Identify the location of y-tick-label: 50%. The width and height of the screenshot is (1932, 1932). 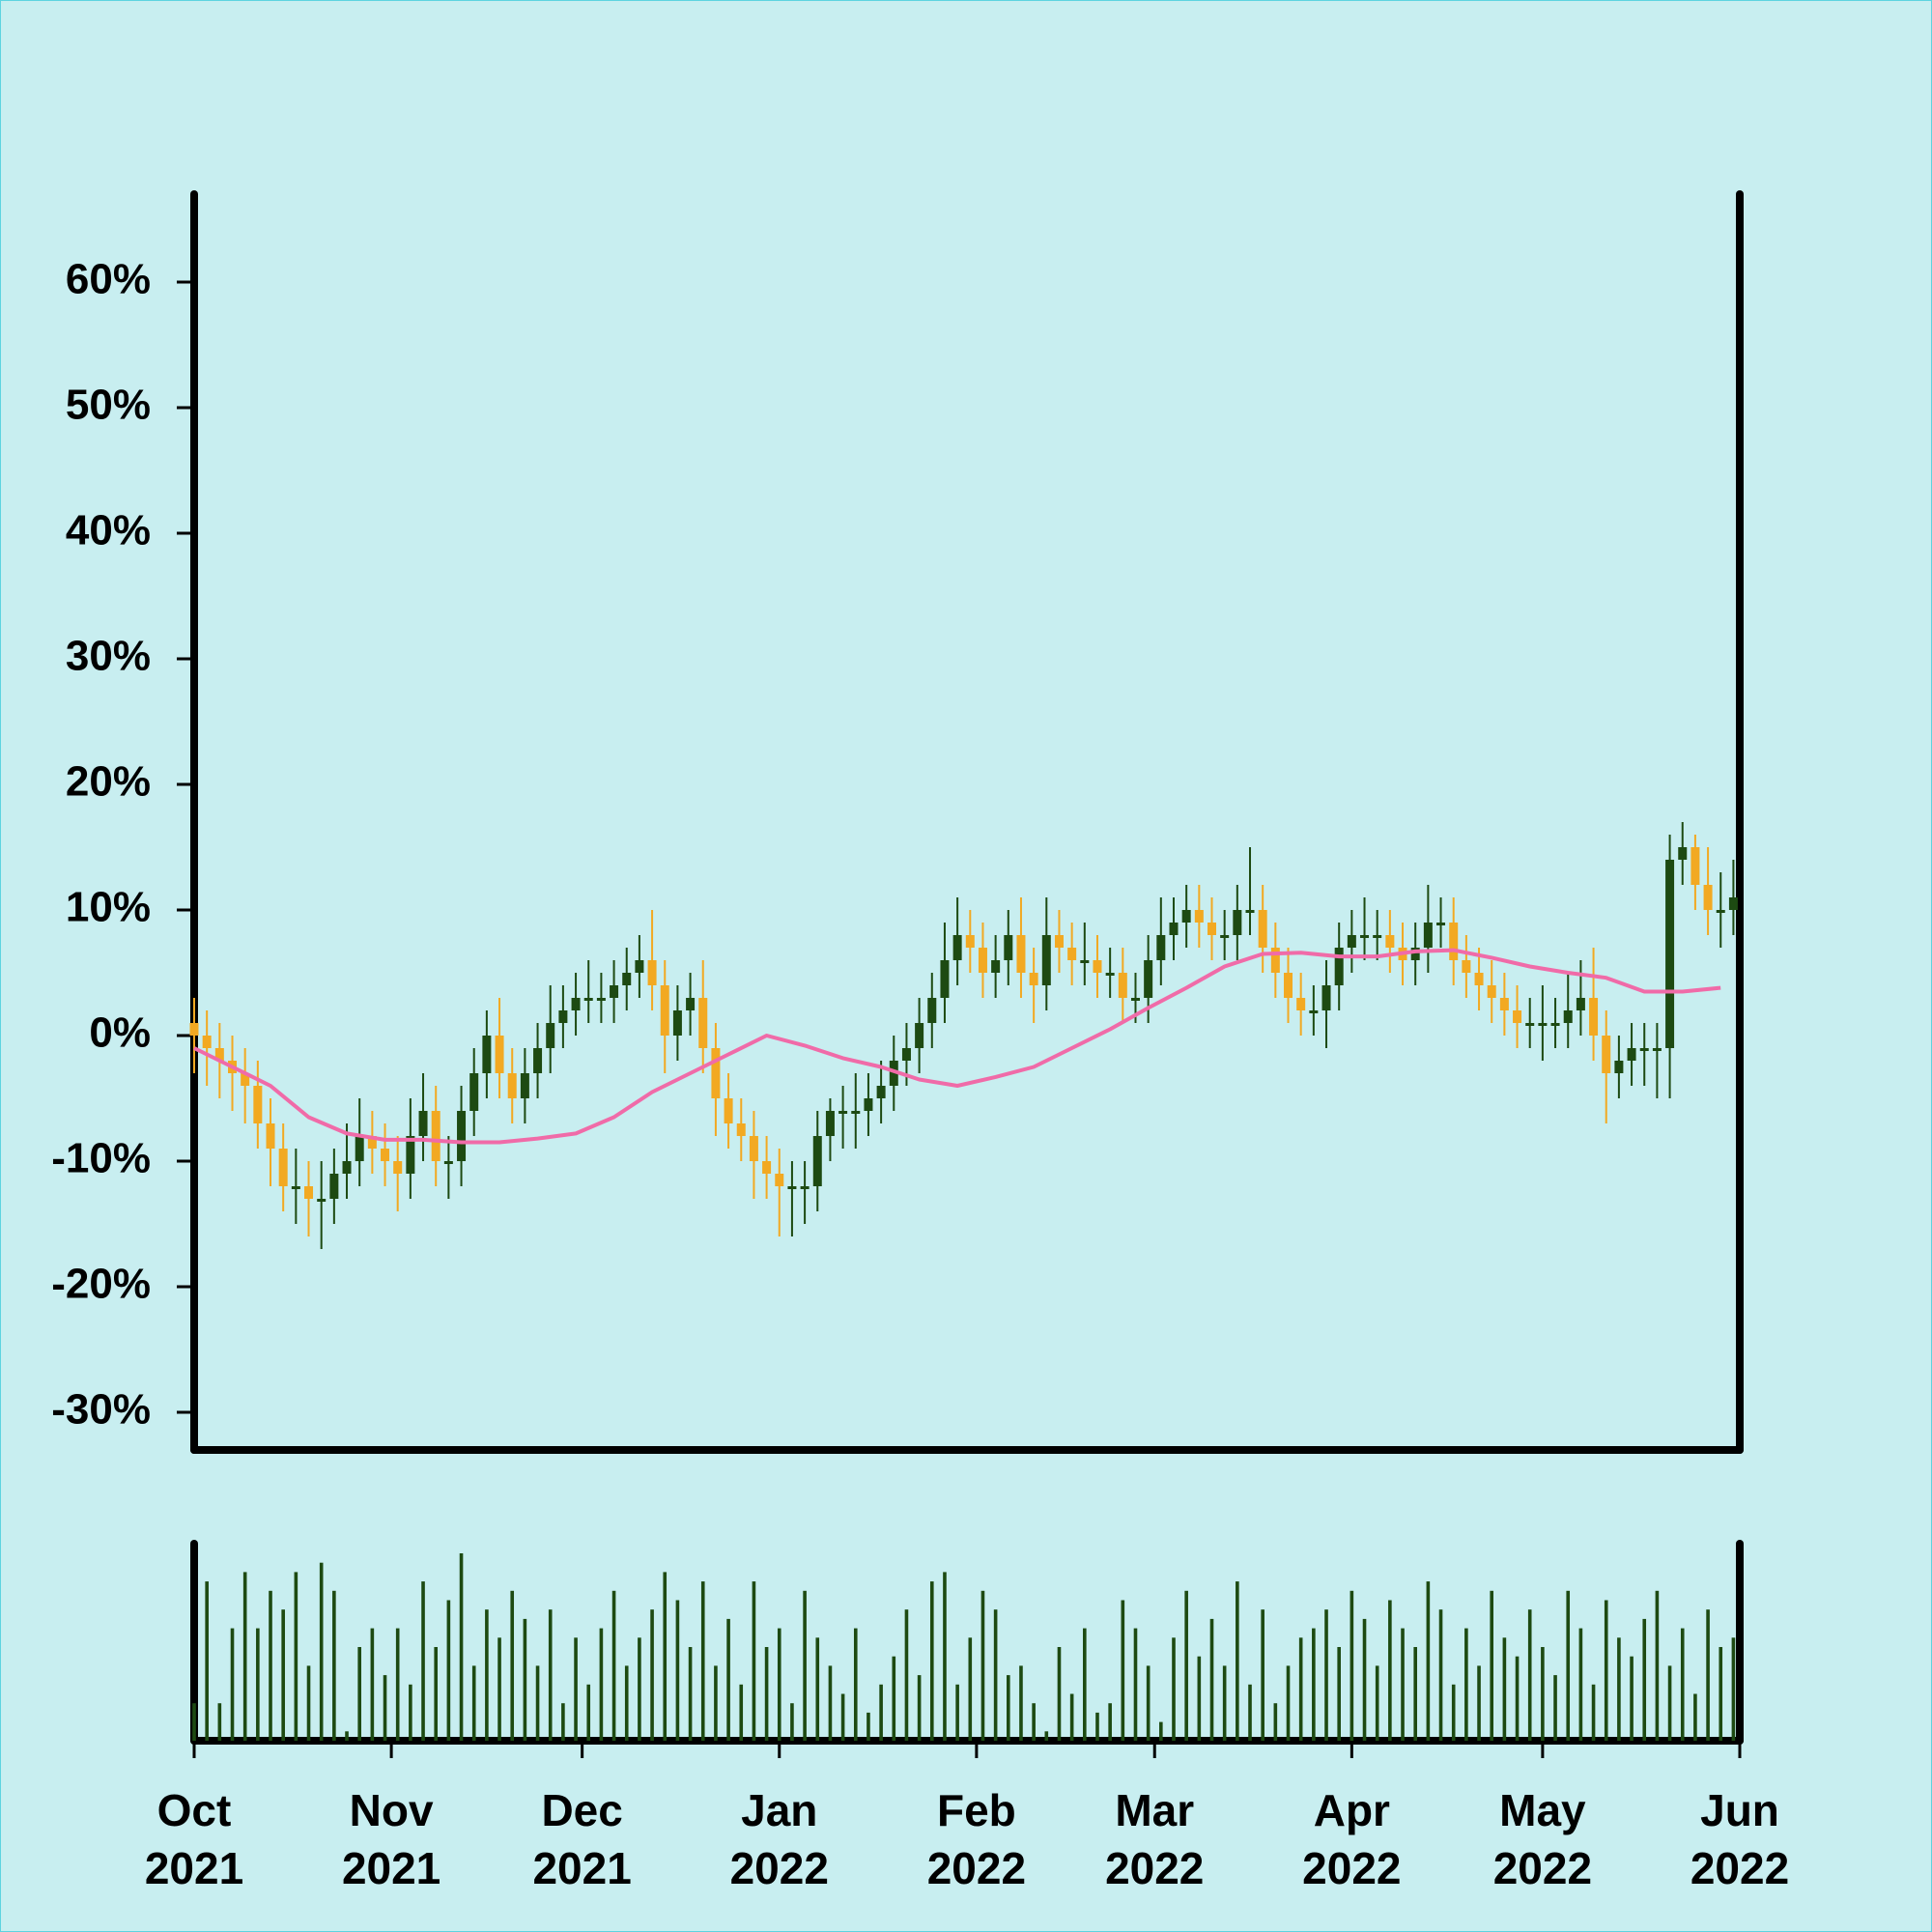
(108, 405).